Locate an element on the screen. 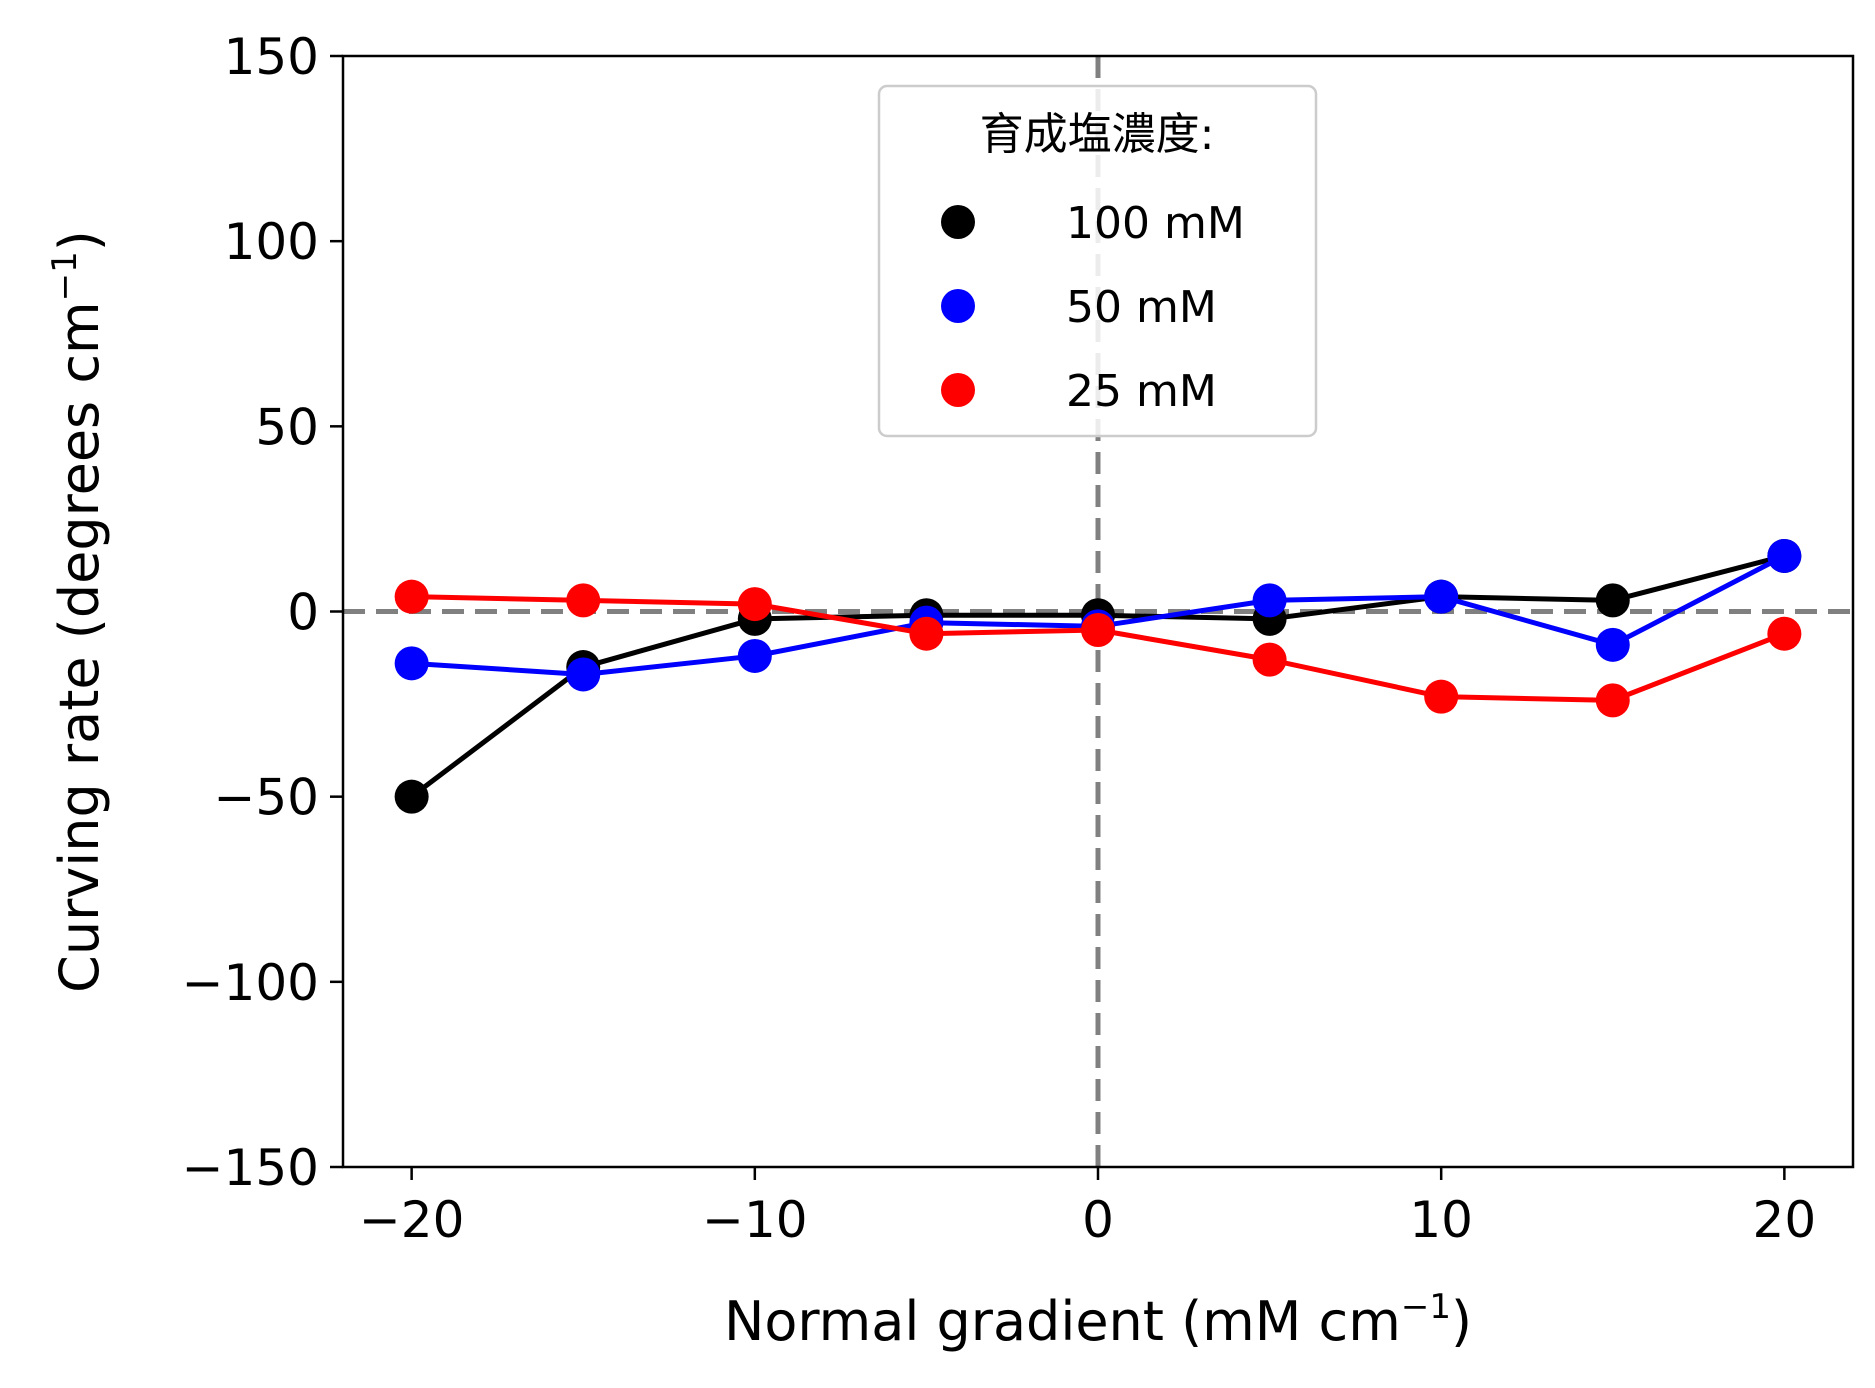  legend-label: 100 mM is located at coordinates (1155, 223).